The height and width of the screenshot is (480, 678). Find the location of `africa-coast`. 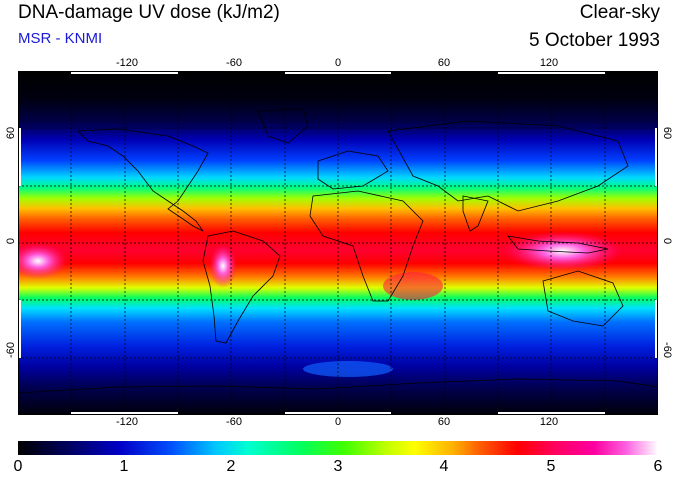

africa-coast is located at coordinates (366, 246).